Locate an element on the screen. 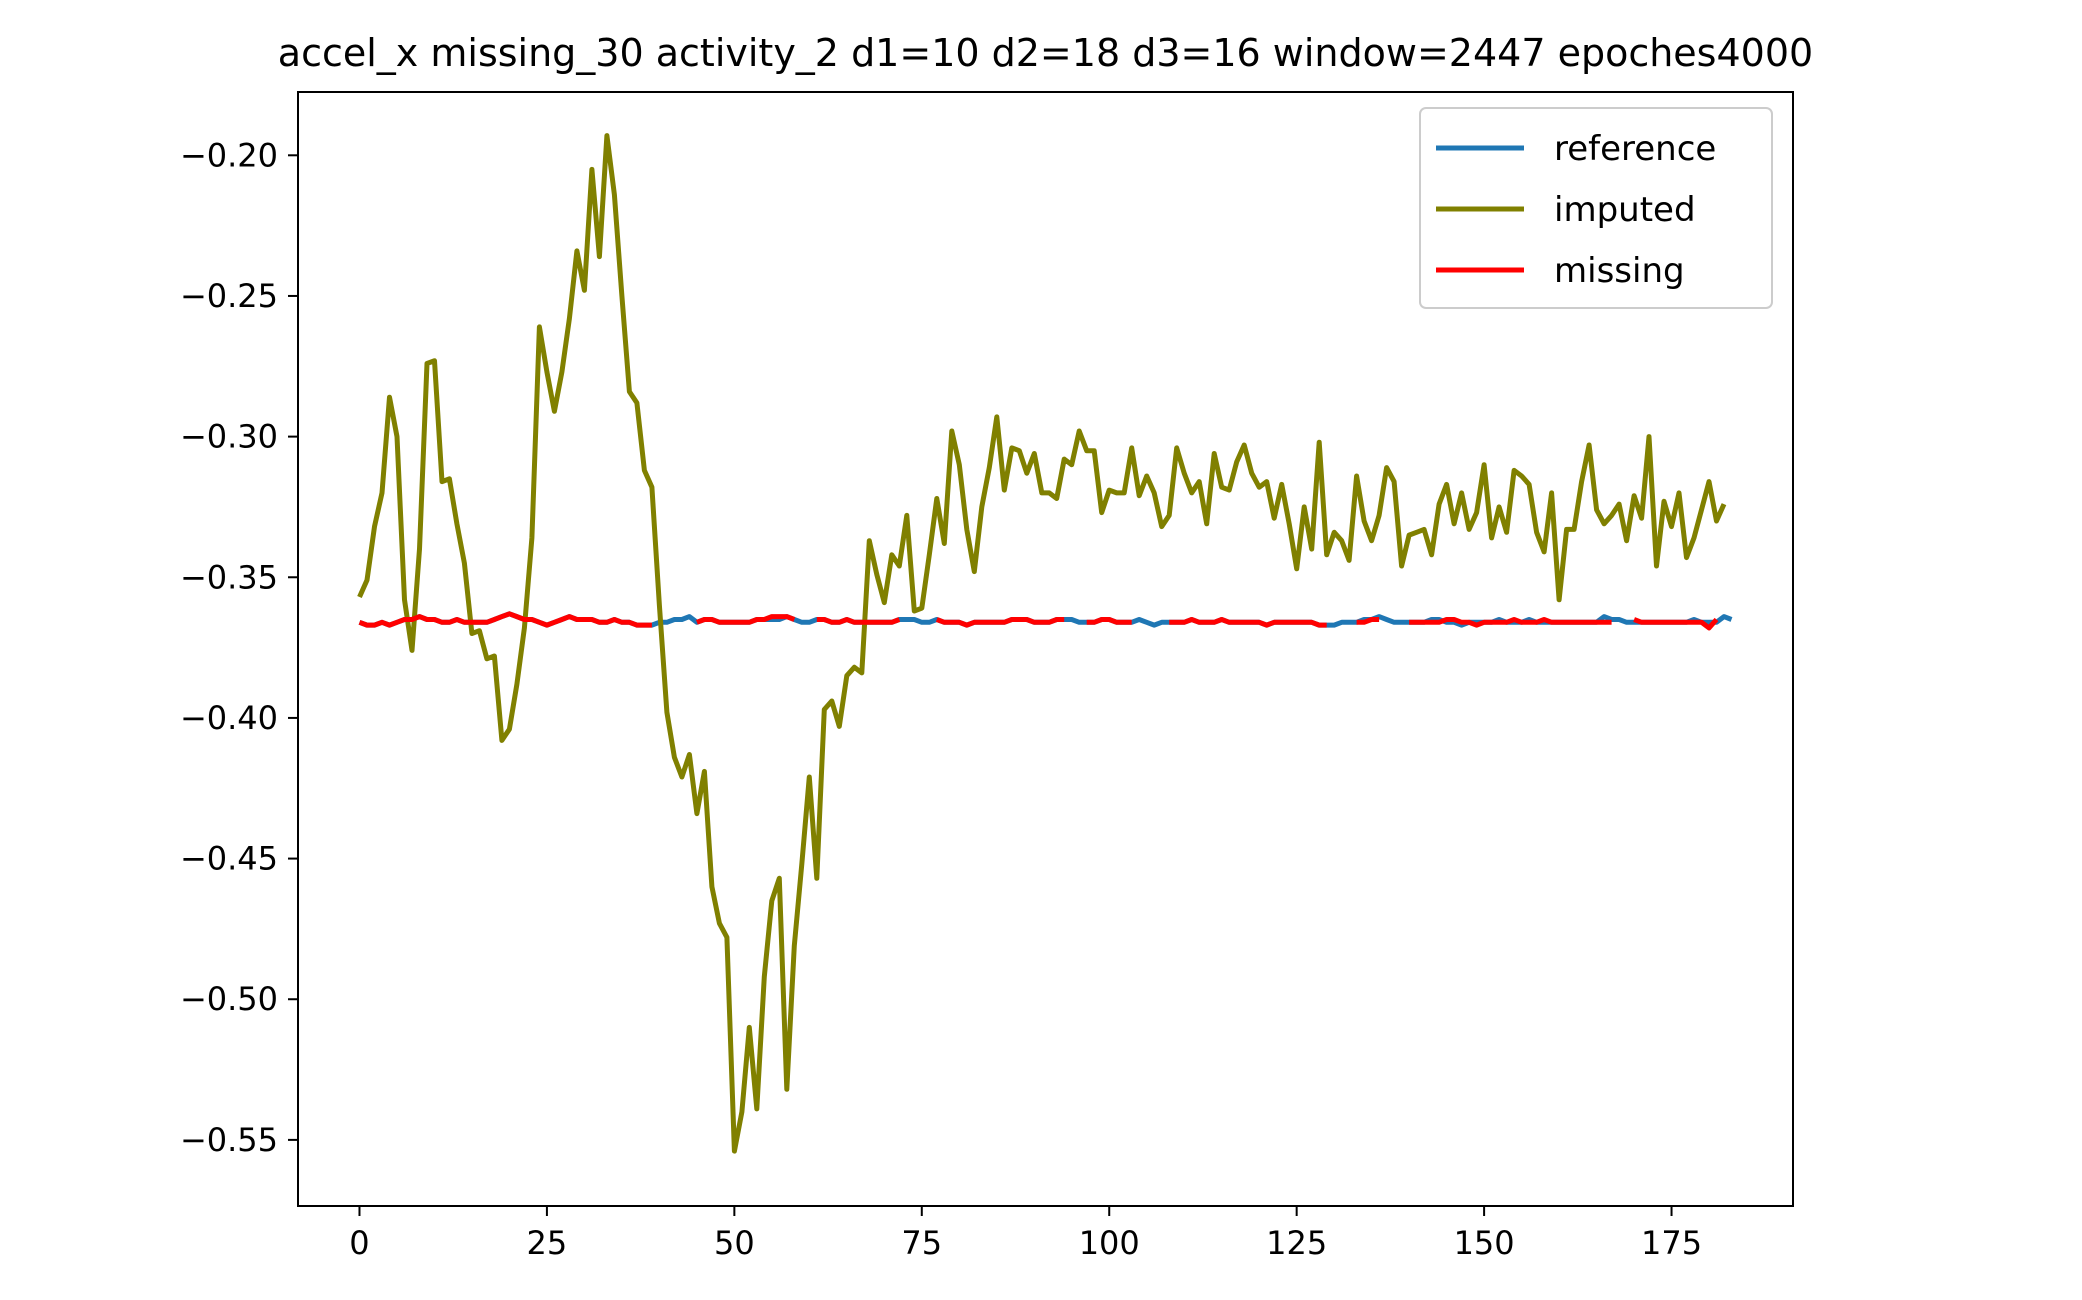  y-tick-label: −0.20 is located at coordinates (229, 155).